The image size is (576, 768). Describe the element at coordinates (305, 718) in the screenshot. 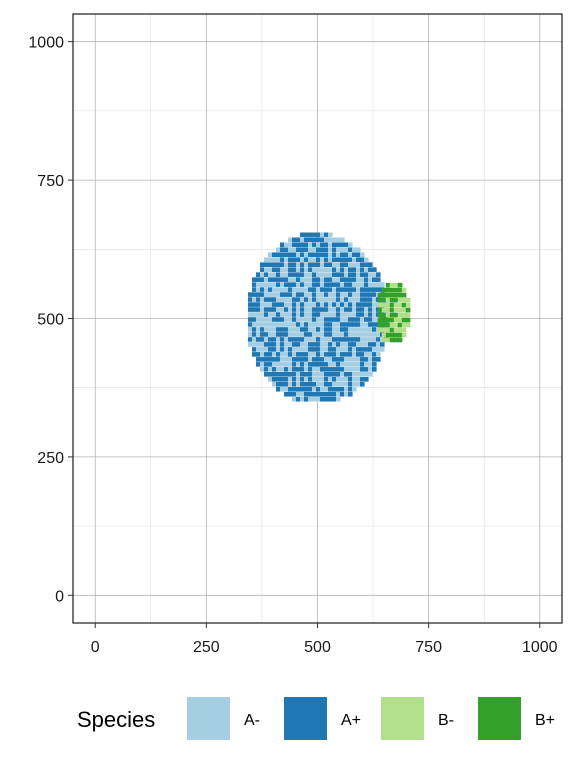

I see `legend-key` at that location.